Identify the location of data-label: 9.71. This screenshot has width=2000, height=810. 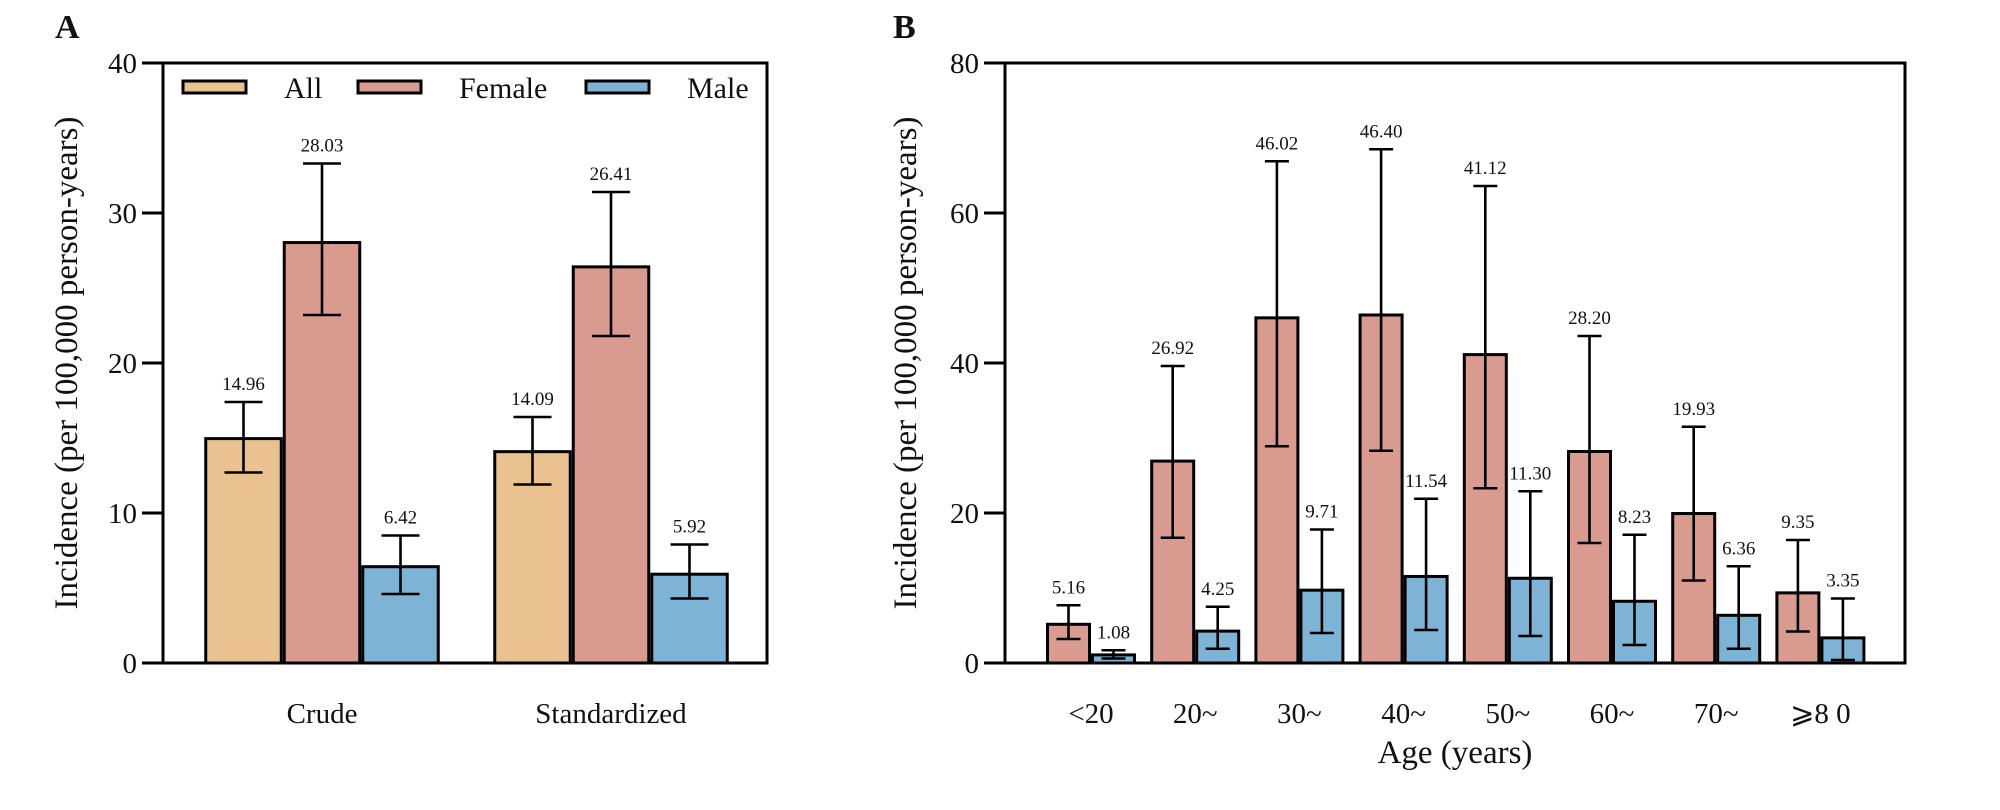
(1321, 512).